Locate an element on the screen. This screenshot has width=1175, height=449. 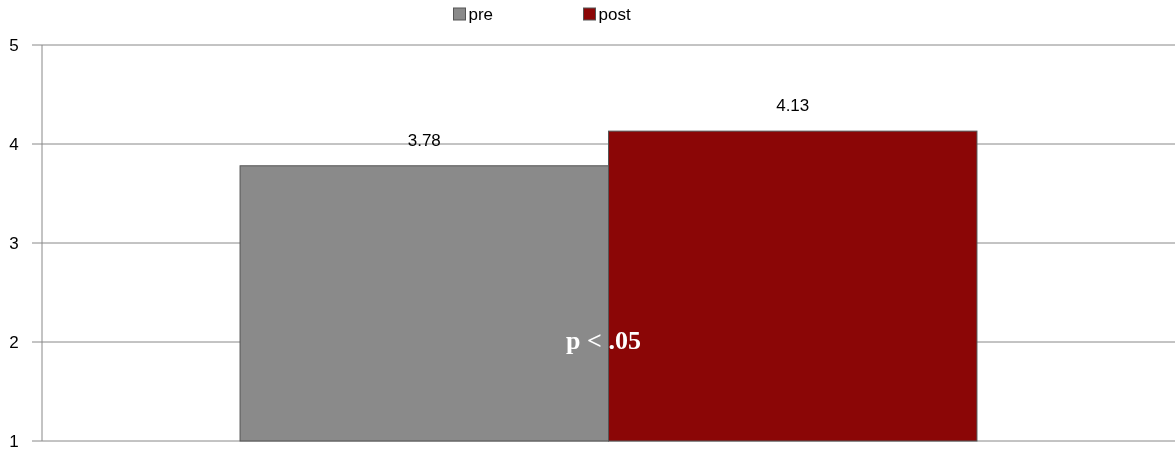
legend-label: pre is located at coordinates (481, 14).